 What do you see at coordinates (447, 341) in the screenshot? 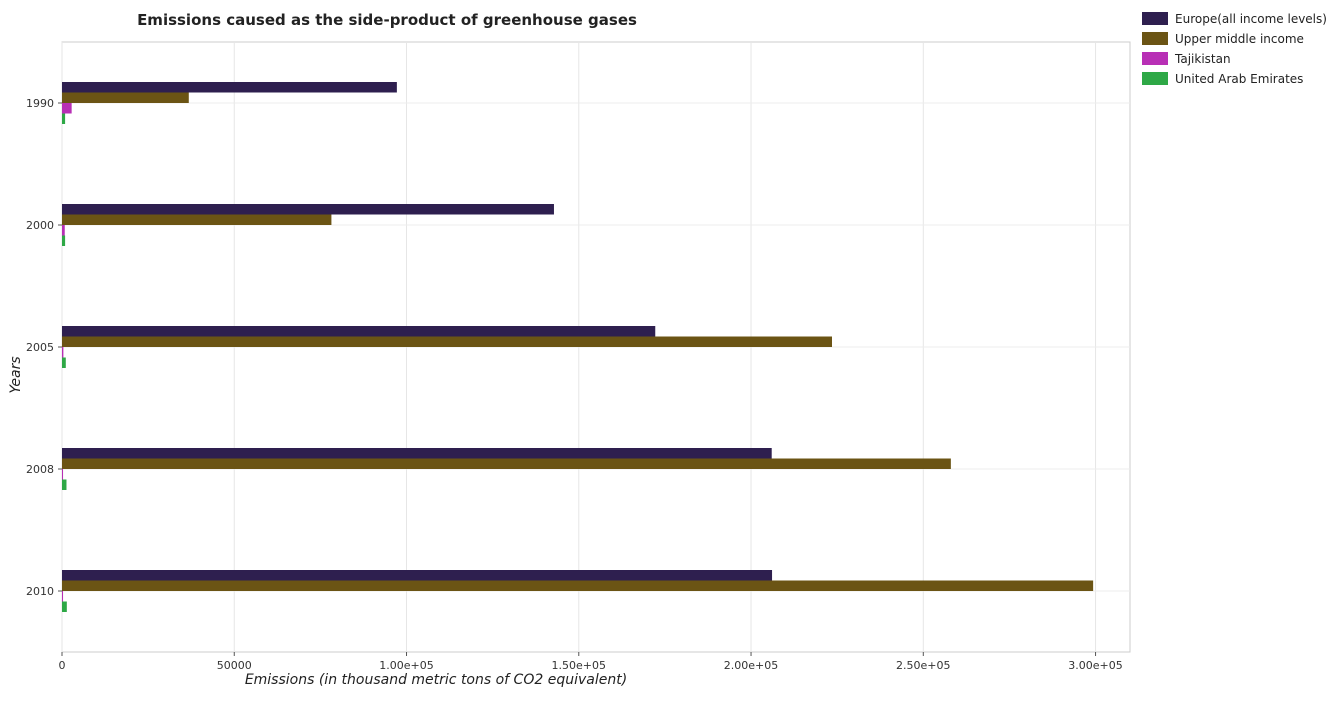
I see `bar-upper-middle-income-2005` at bounding box center [447, 341].